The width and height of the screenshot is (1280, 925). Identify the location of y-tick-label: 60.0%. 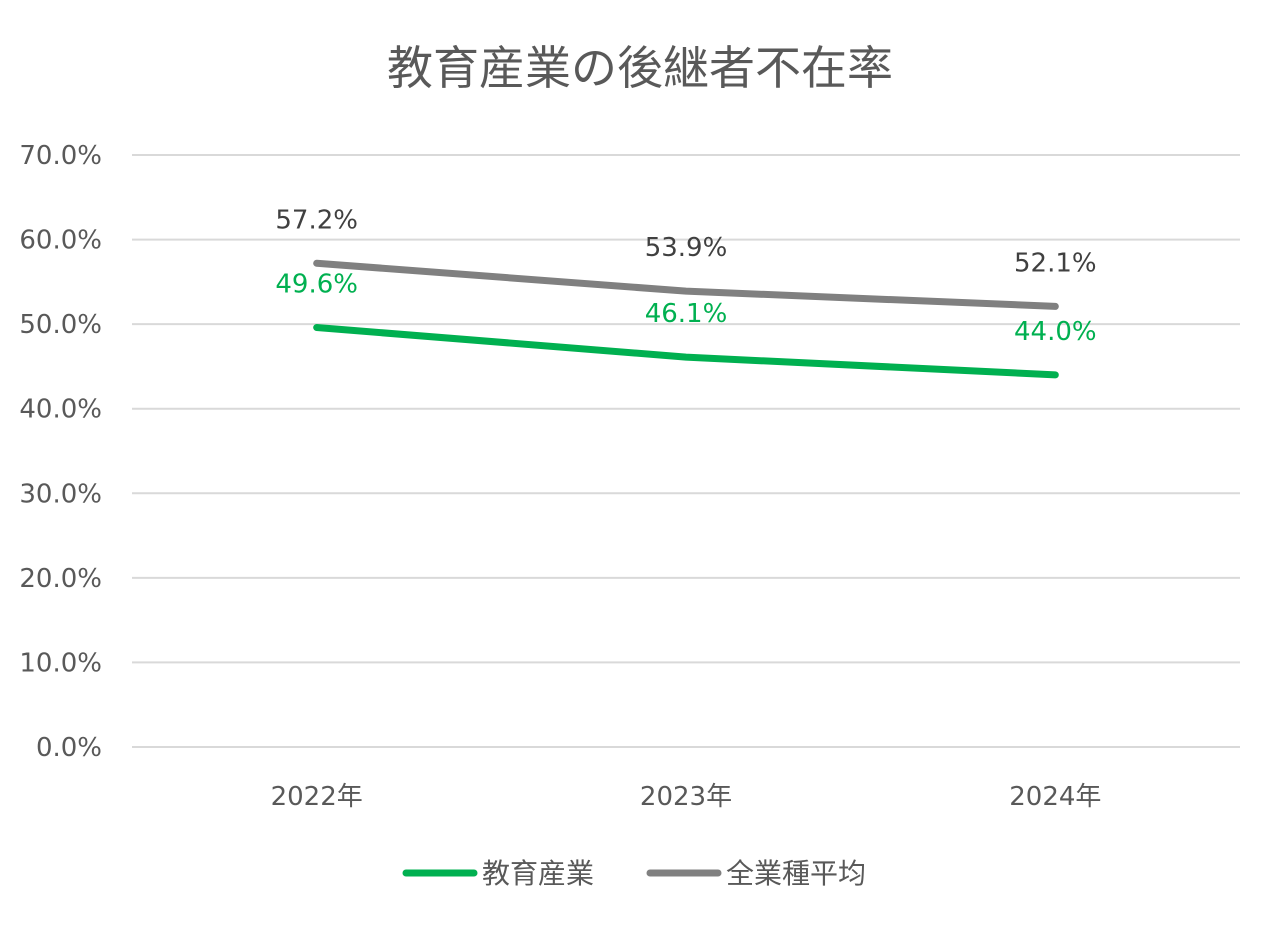
(60, 241).